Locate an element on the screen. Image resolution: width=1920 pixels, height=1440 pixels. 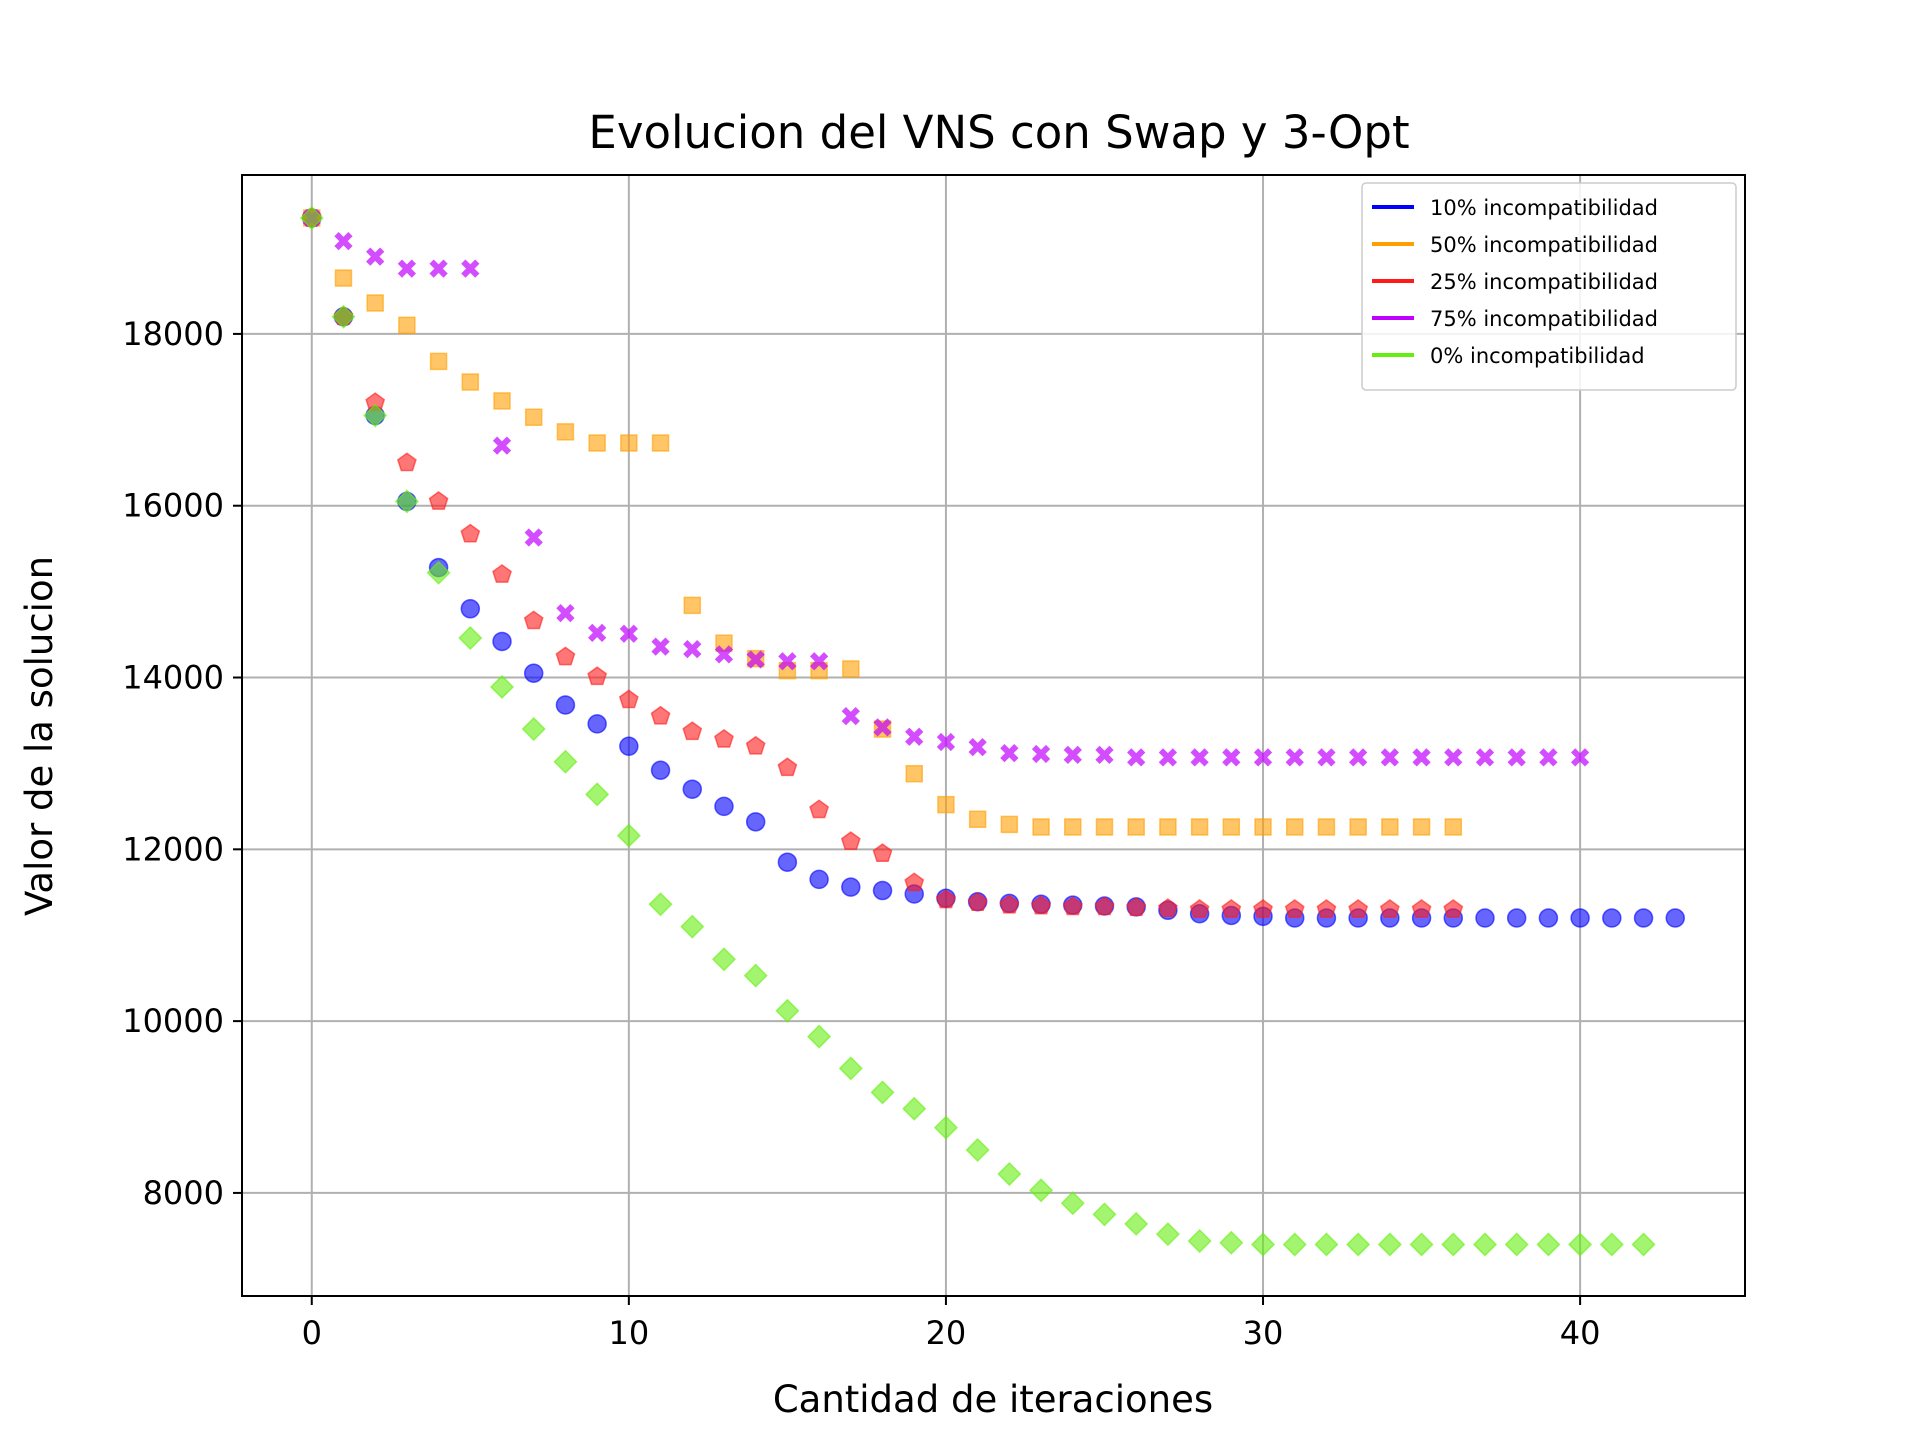
x-tick-label: 30 is located at coordinates (1263, 1333).